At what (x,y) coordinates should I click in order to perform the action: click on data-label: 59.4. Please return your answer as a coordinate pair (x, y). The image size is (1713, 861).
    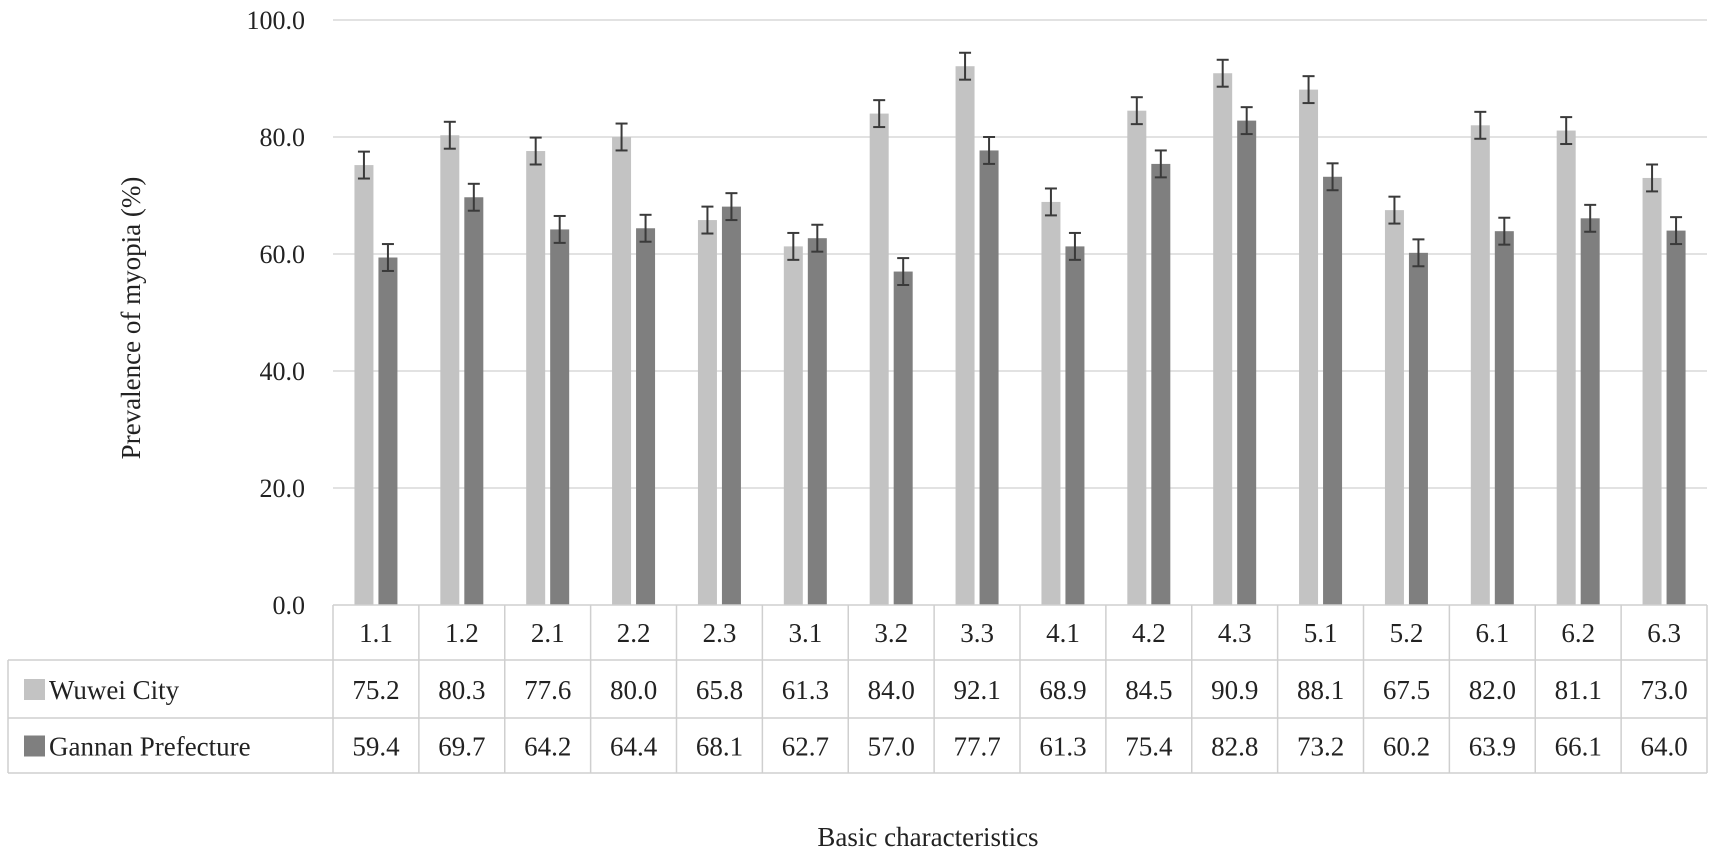
    Looking at the image, I should click on (376, 747).